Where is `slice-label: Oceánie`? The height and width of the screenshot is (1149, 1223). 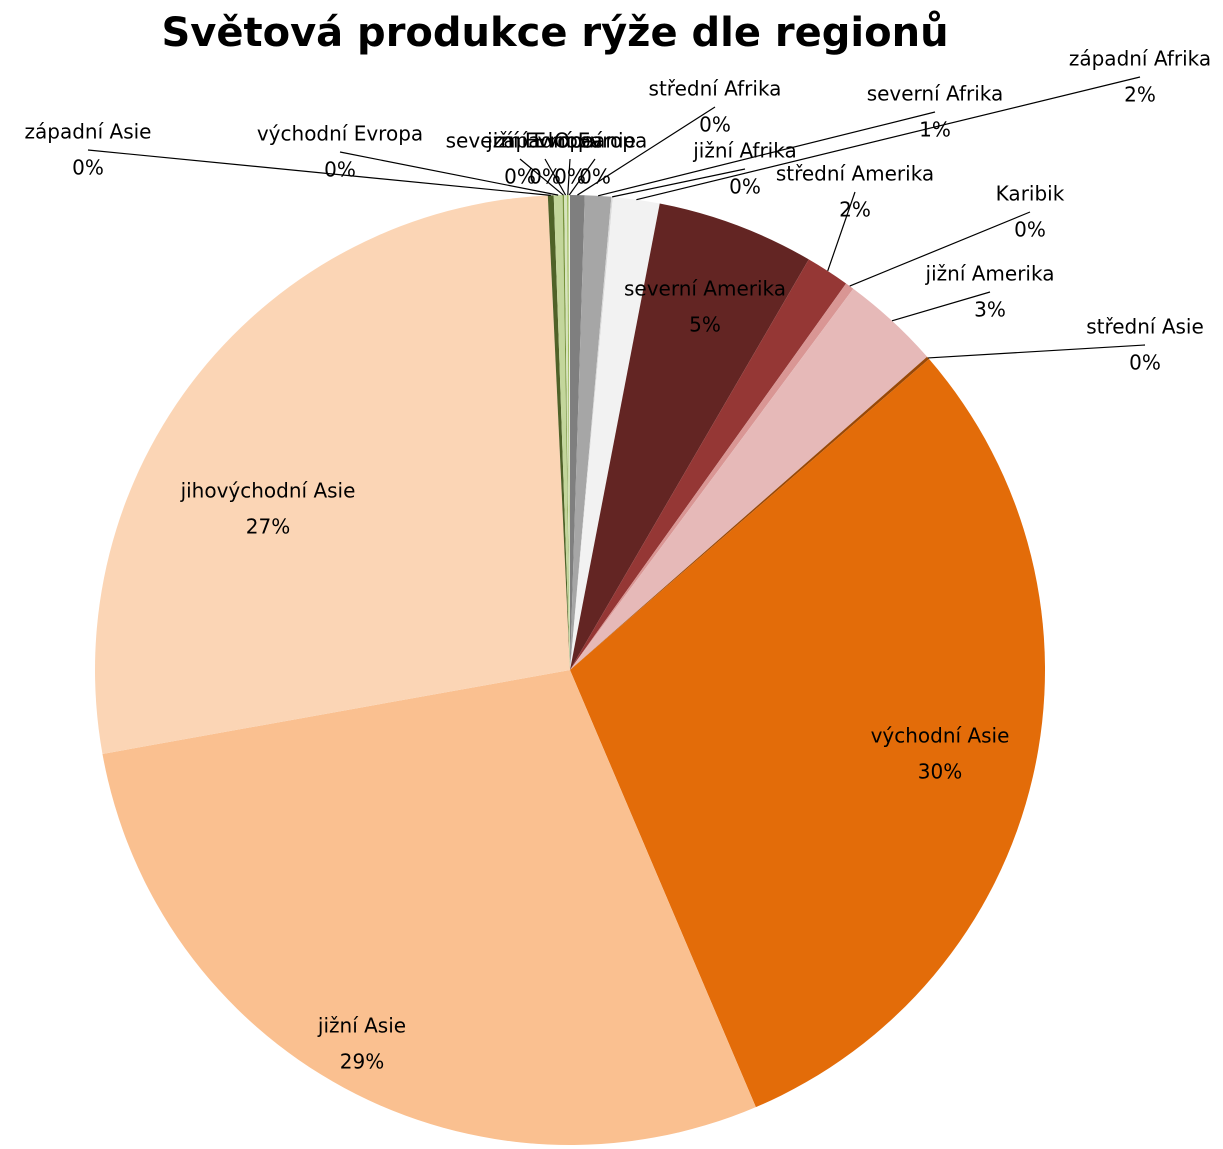 slice-label: Oceánie is located at coordinates (595, 141).